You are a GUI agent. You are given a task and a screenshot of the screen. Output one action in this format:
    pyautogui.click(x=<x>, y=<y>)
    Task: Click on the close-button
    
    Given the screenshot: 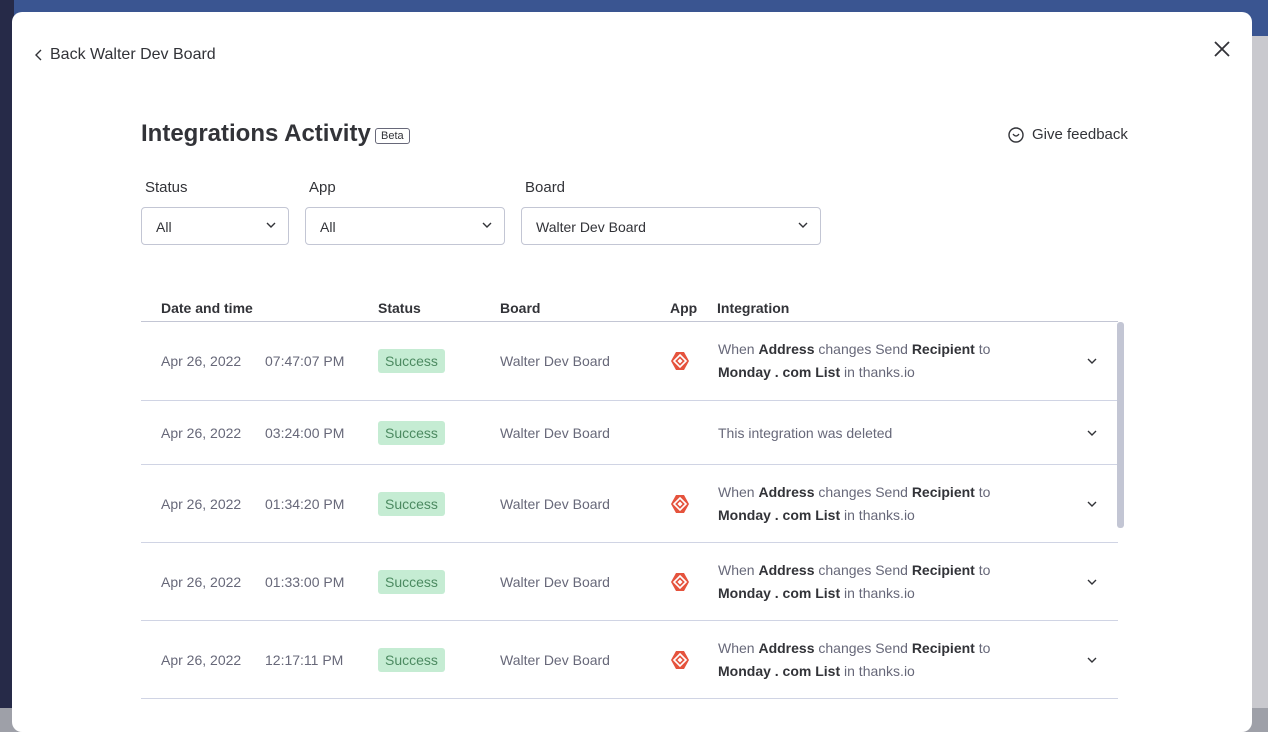 What is the action you would take?
    pyautogui.click(x=1222, y=49)
    